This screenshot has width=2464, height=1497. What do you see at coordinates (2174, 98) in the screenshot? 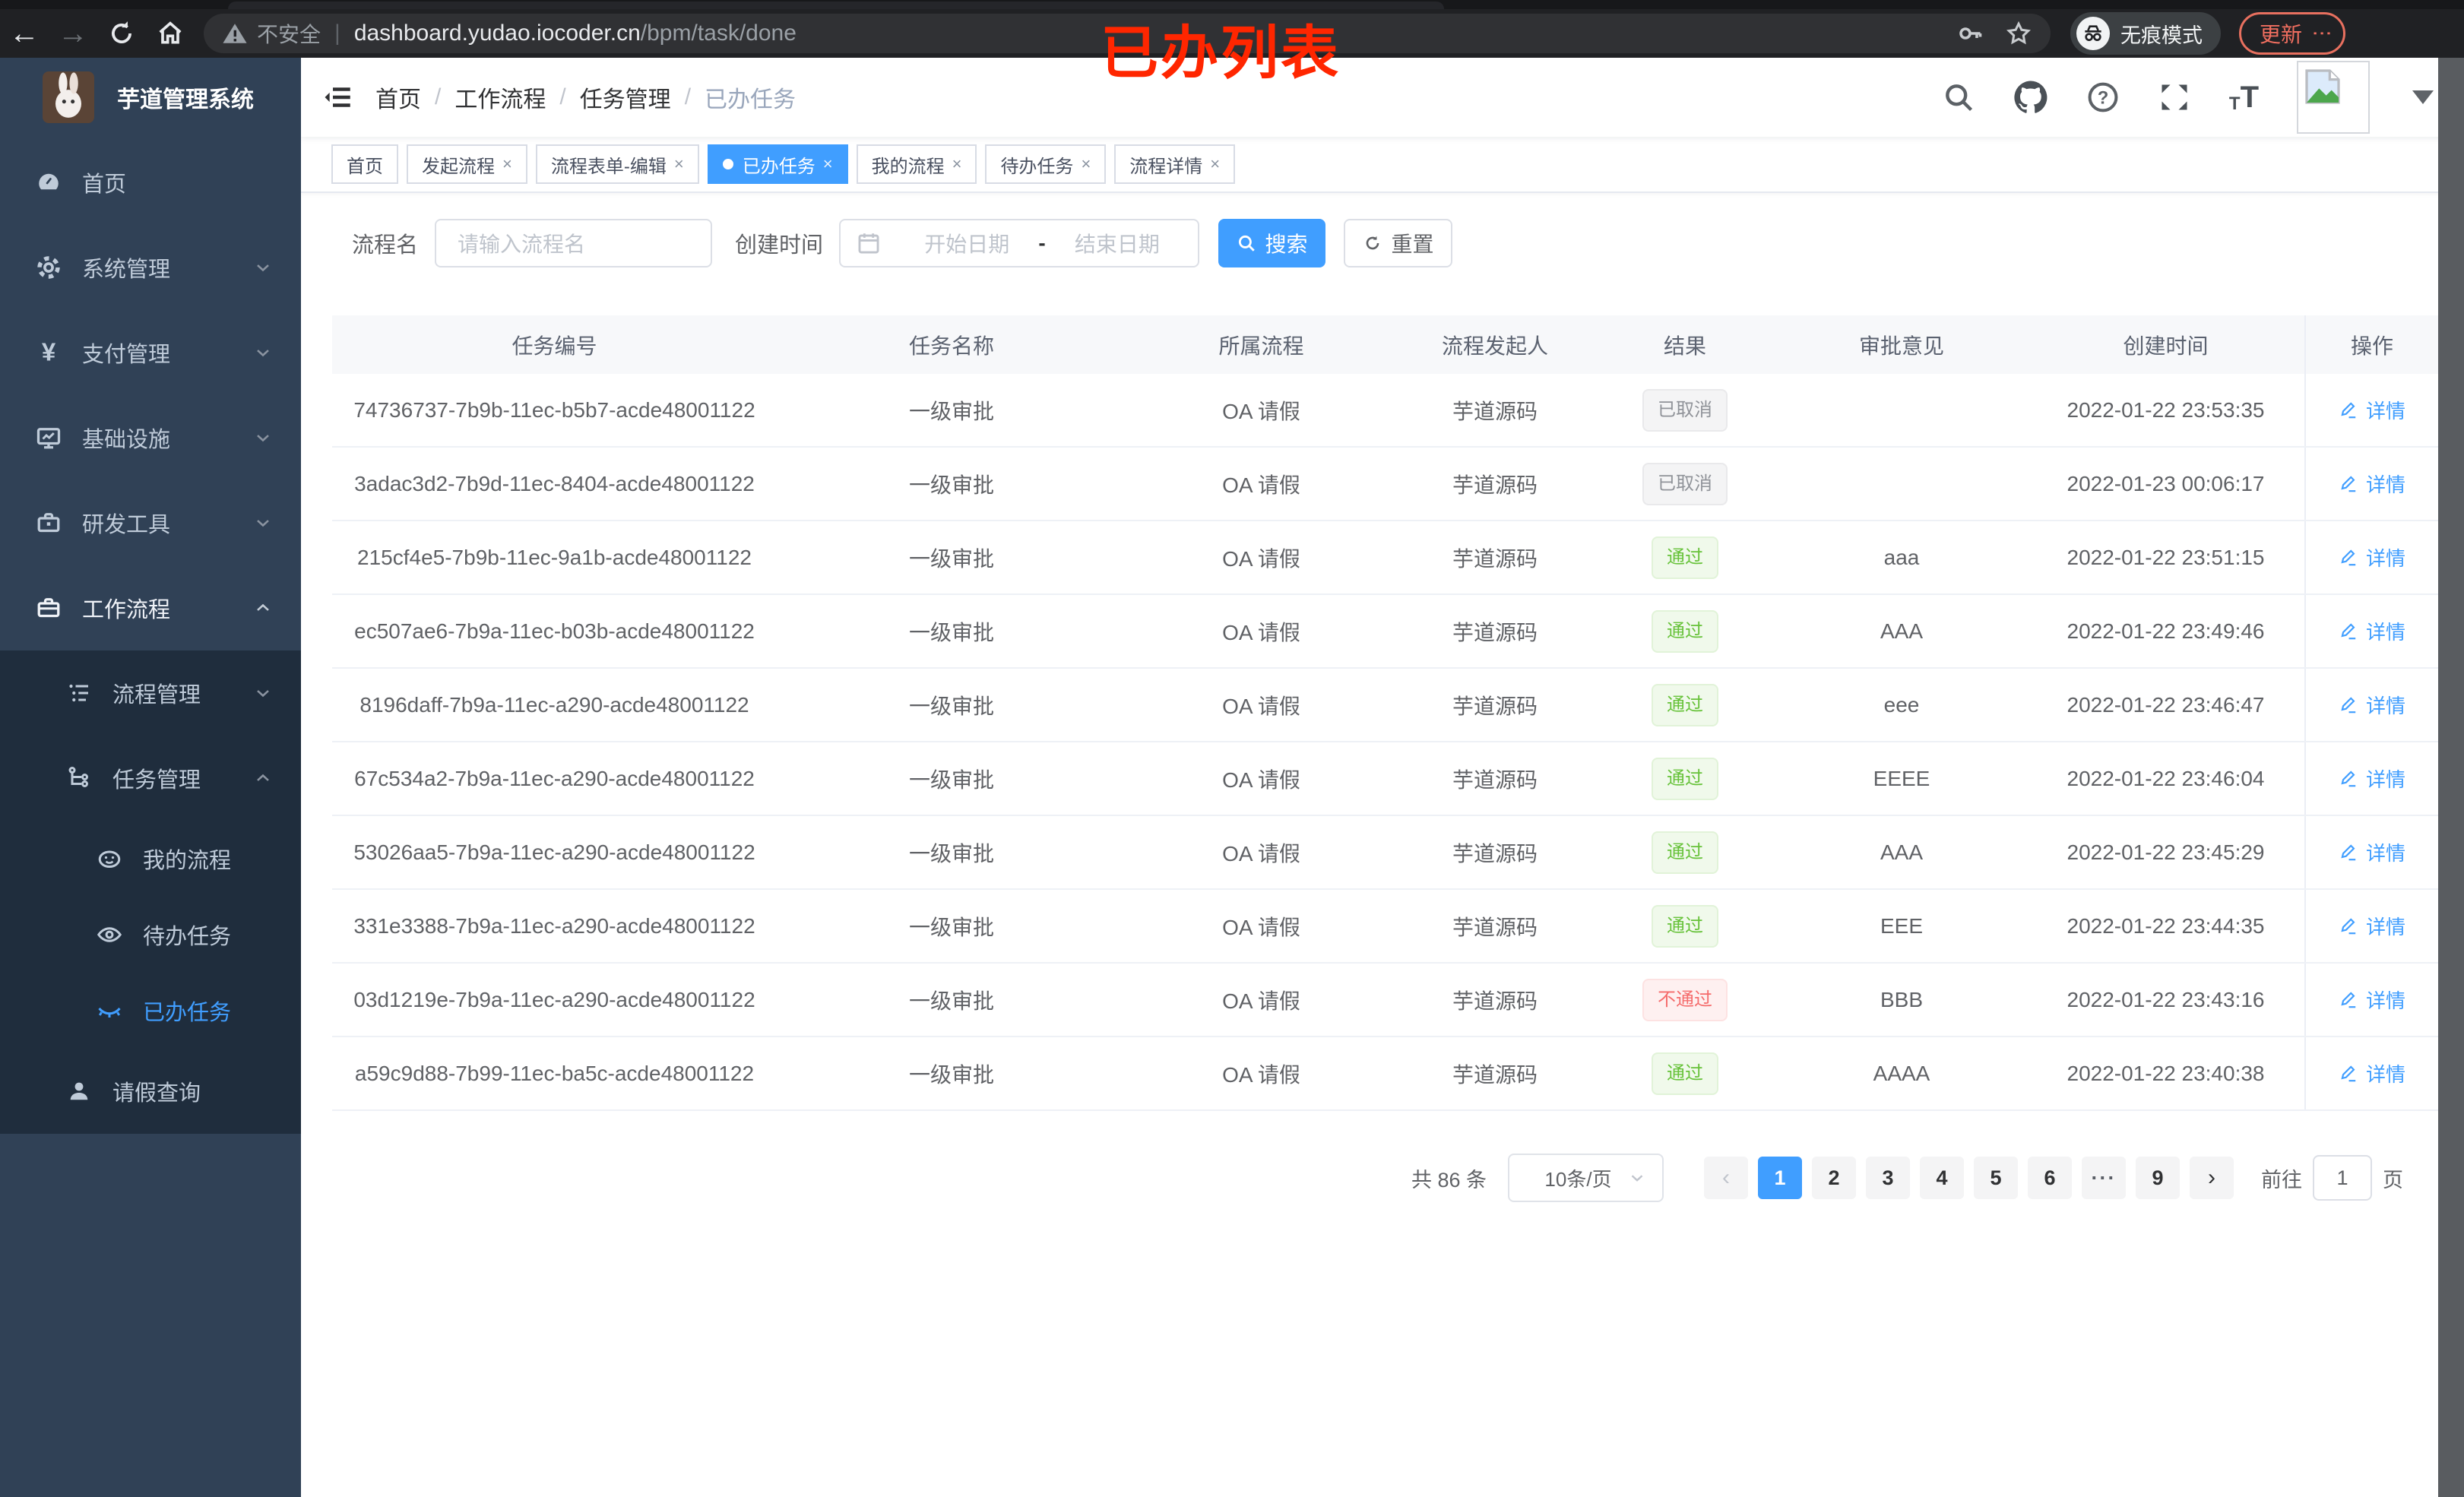
I see `fullscreen-icon` at bounding box center [2174, 98].